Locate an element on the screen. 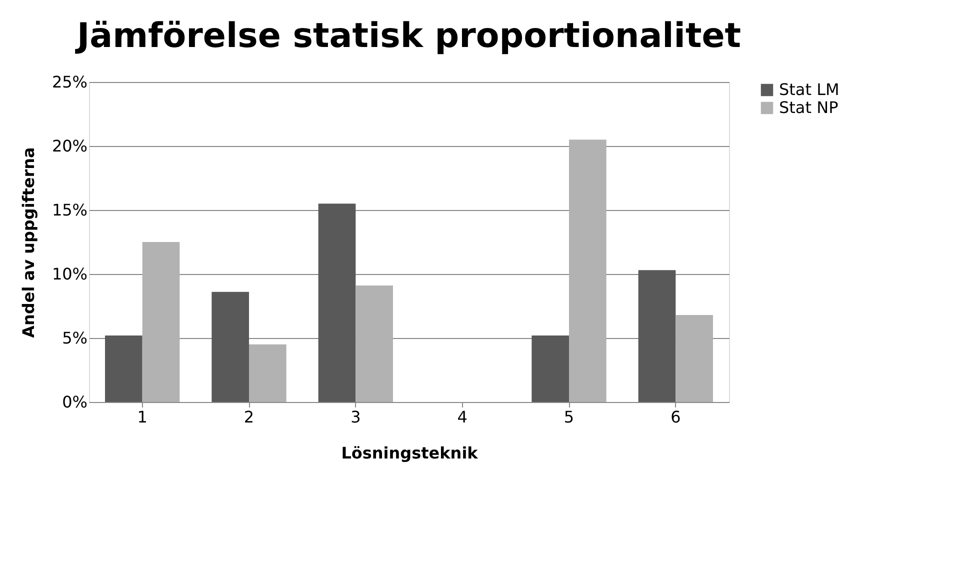  x-tick-label: 3 is located at coordinates (355, 417).